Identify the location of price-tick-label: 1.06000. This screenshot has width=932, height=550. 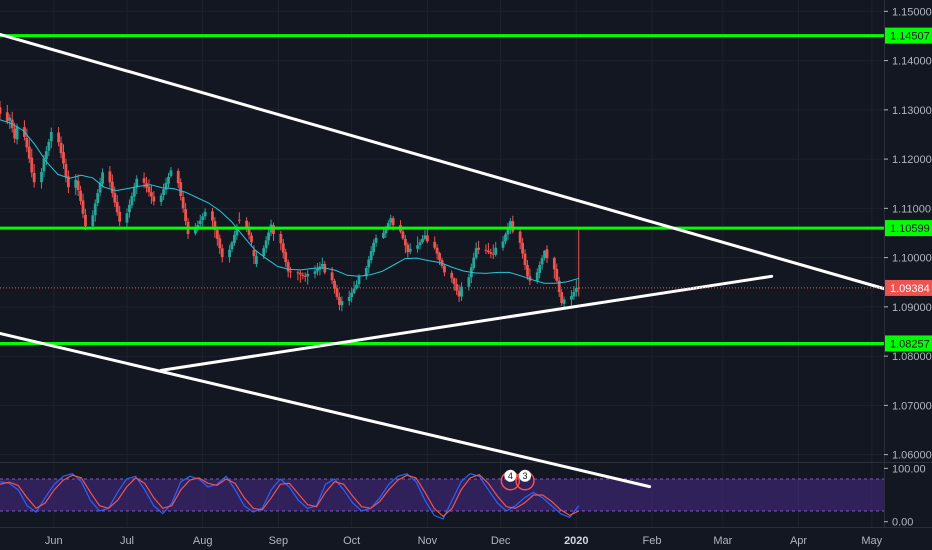
(912, 456).